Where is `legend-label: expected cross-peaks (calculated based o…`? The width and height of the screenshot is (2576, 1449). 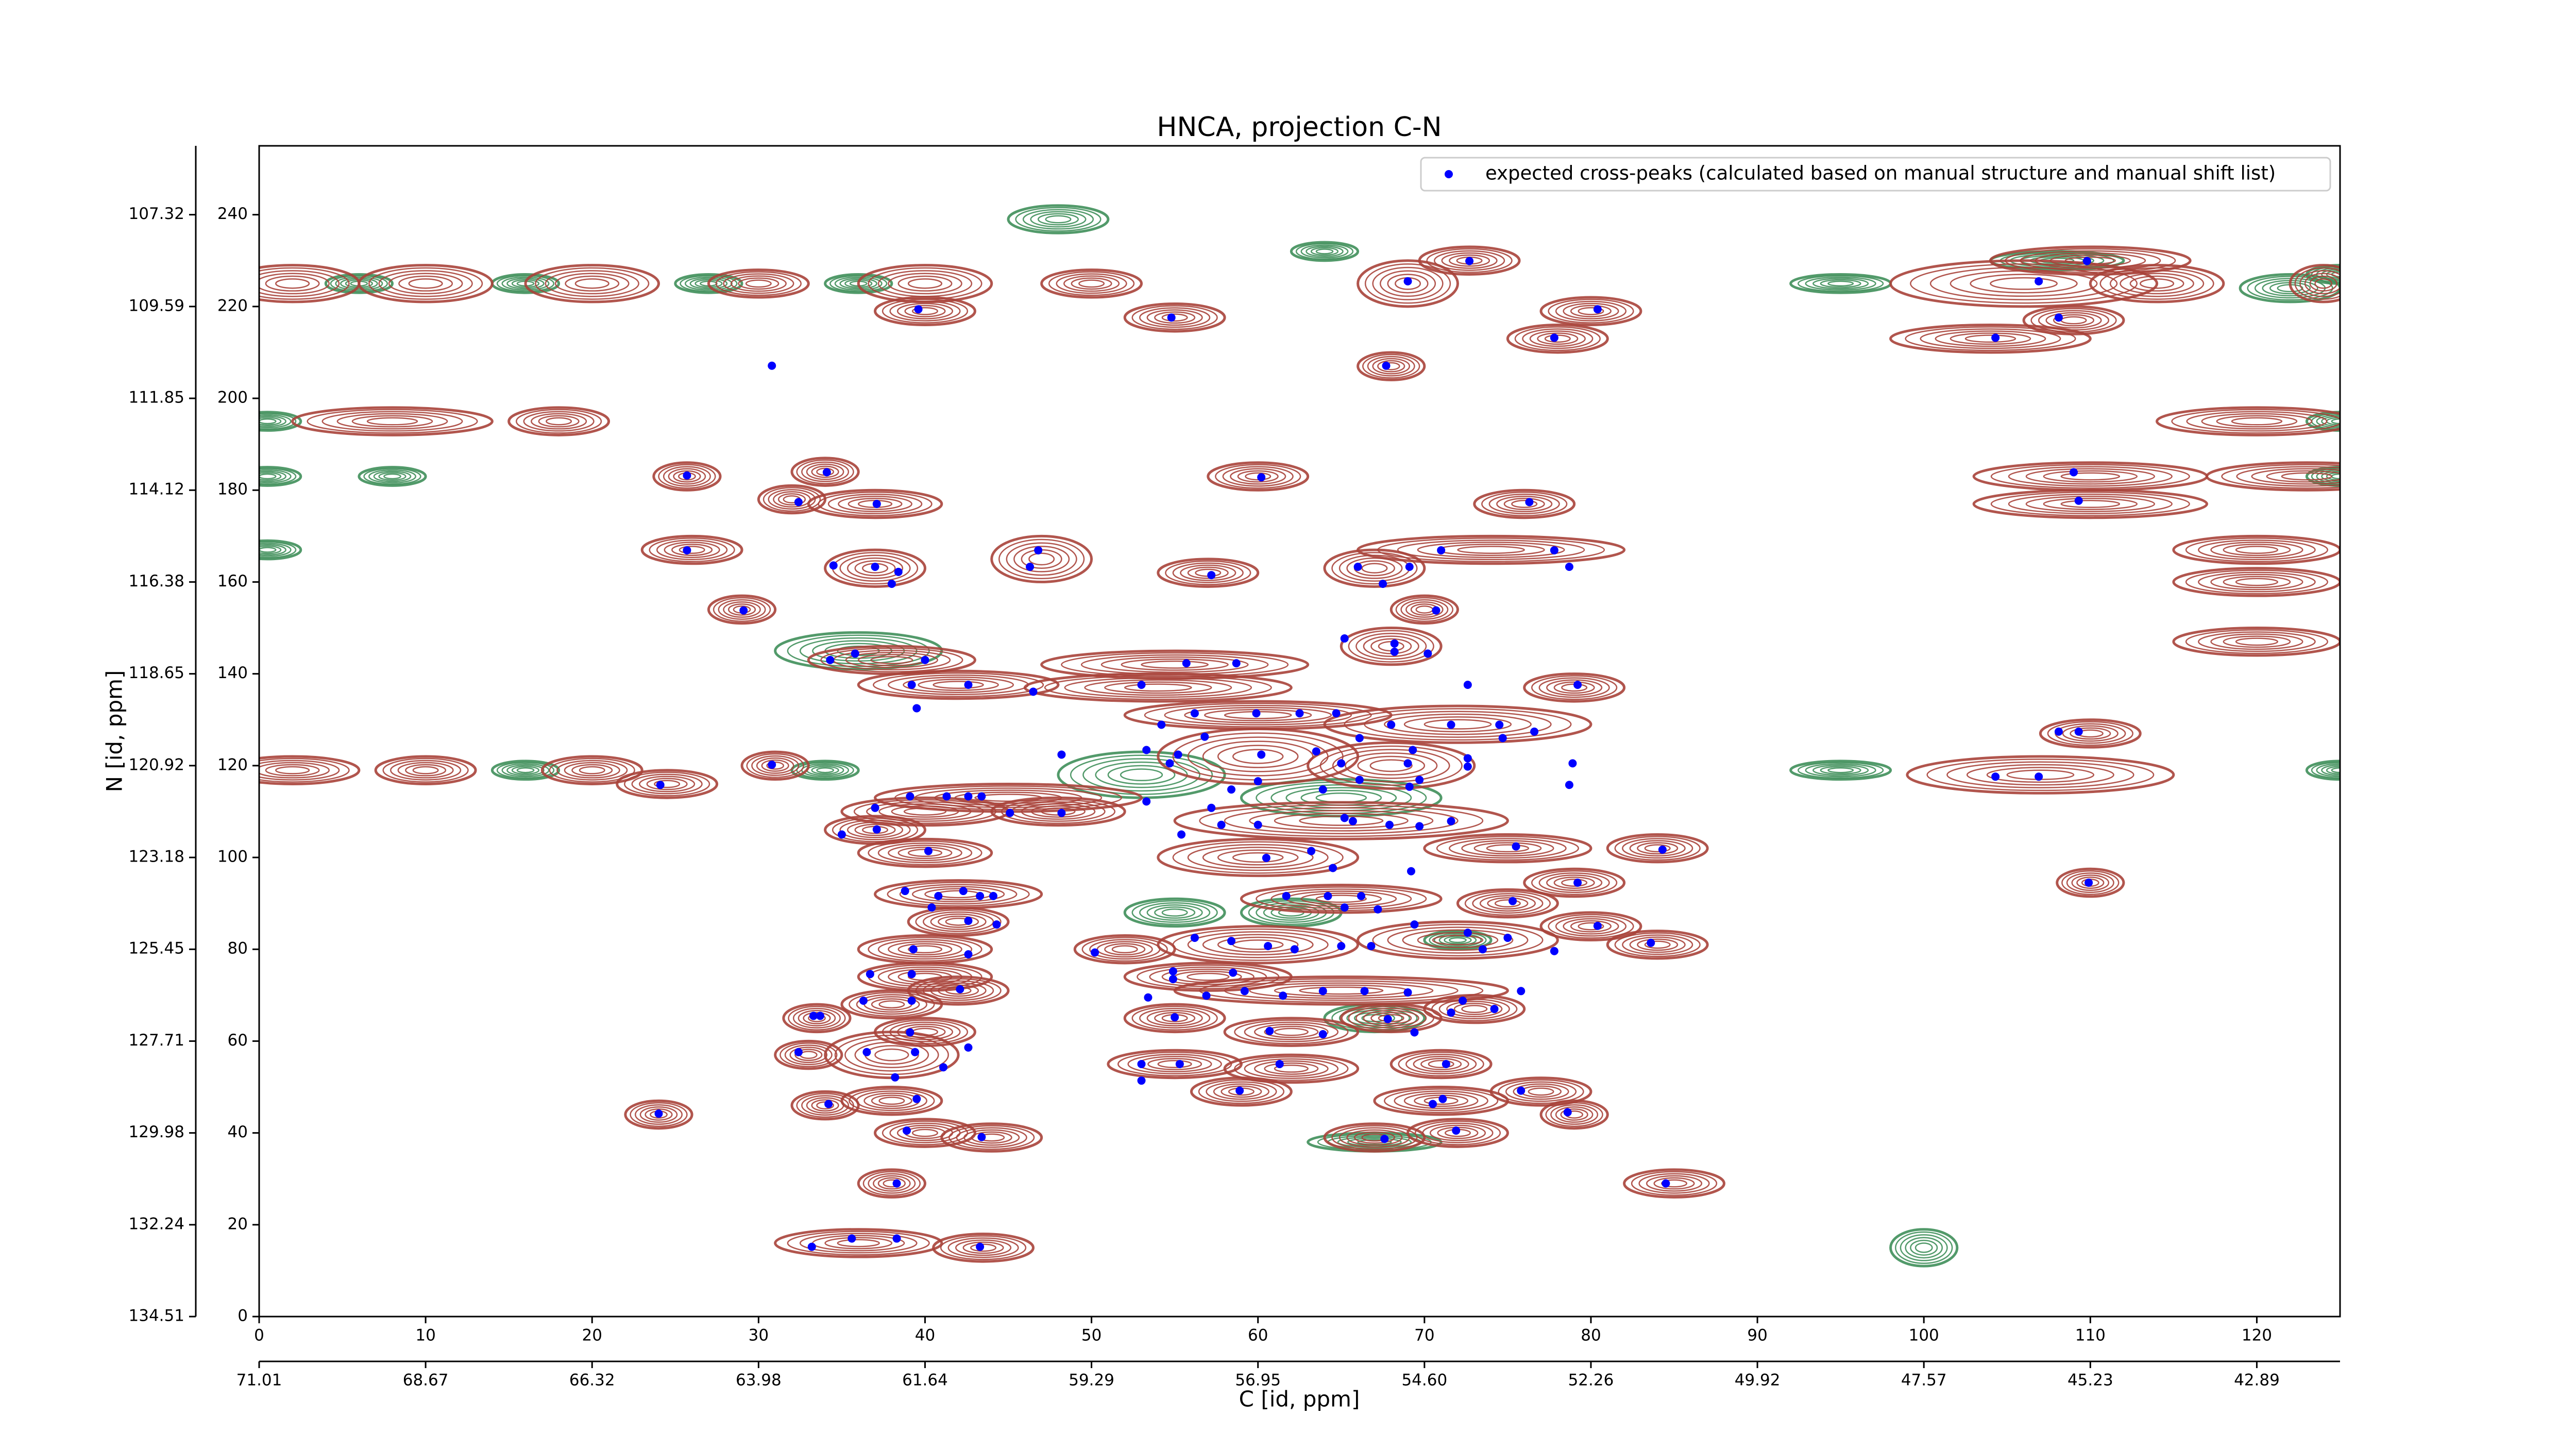 legend-label: expected cross-peaks (calculated based o… is located at coordinates (1880, 173).